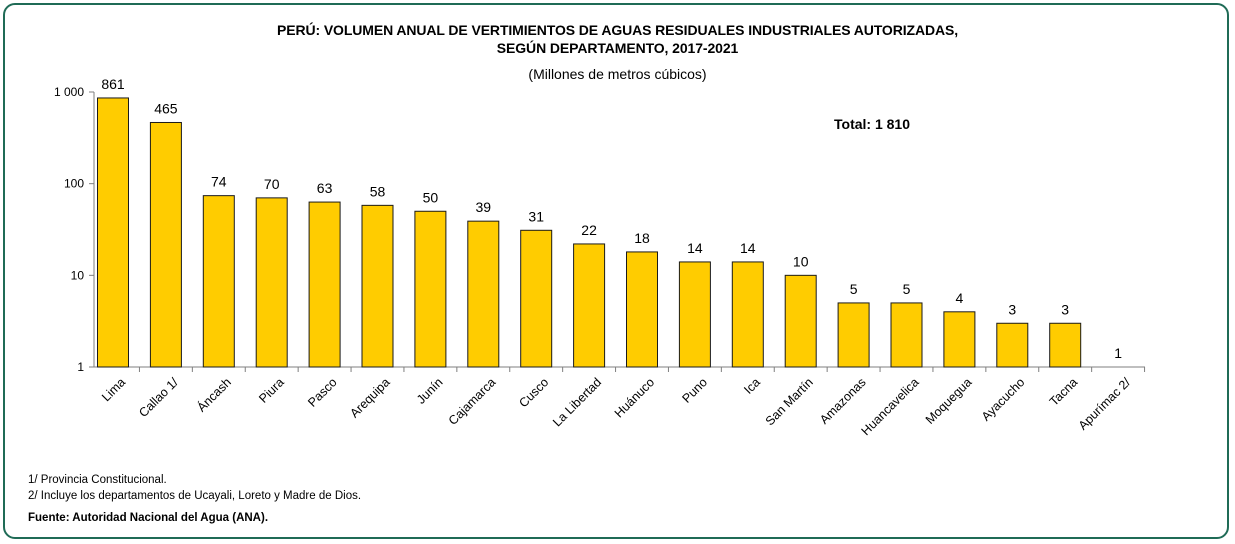 This screenshot has height=544, width=1235. I want to click on category-label: Amazonas, so click(843, 401).